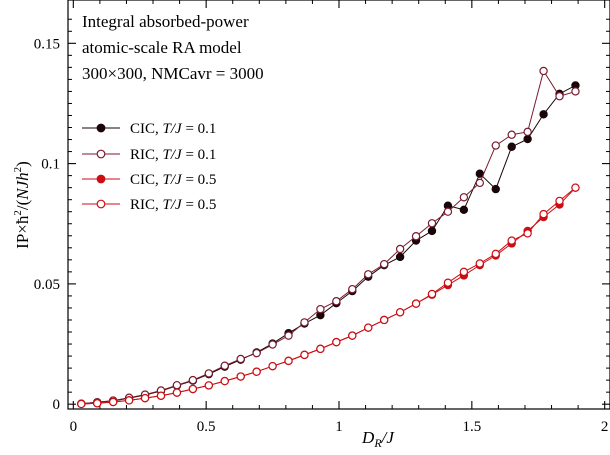 Image resolution: width=610 pixels, height=455 pixels. What do you see at coordinates (471, 427) in the screenshot?
I see `x-tick-label: 1.5` at bounding box center [471, 427].